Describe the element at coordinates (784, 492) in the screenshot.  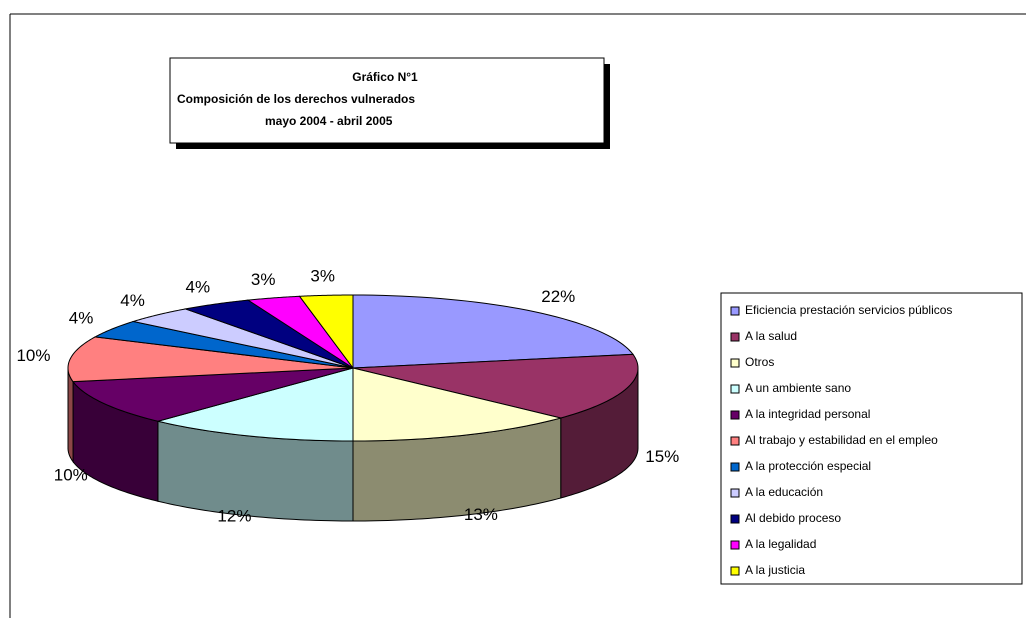
I see `legend-label: A la educación` at that location.